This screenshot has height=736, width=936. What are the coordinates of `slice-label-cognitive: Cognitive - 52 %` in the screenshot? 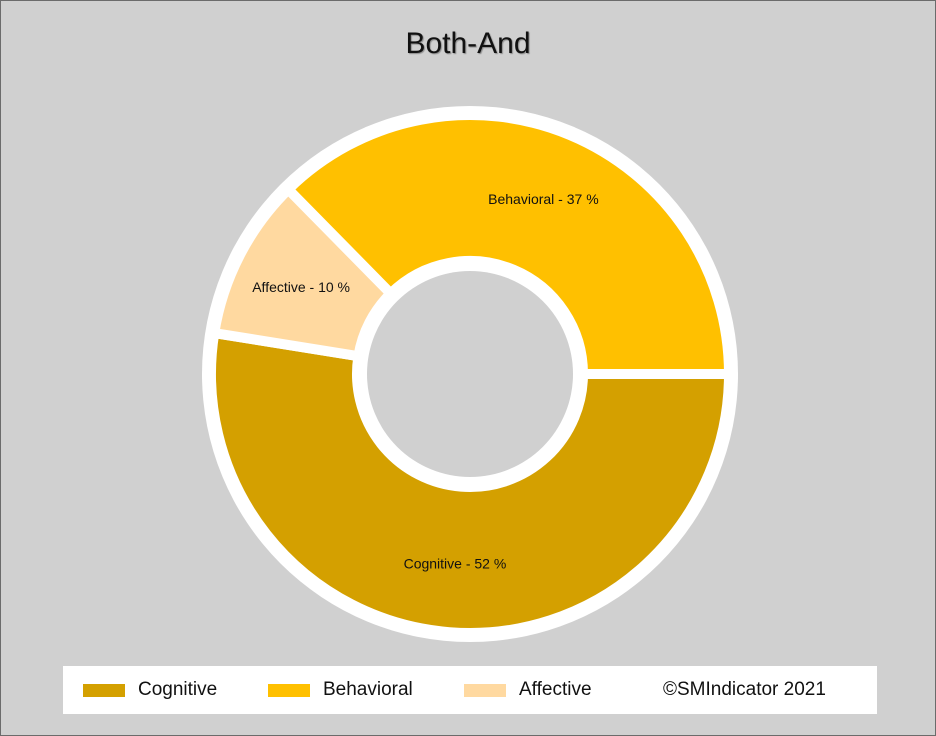 It's located at (455, 563).